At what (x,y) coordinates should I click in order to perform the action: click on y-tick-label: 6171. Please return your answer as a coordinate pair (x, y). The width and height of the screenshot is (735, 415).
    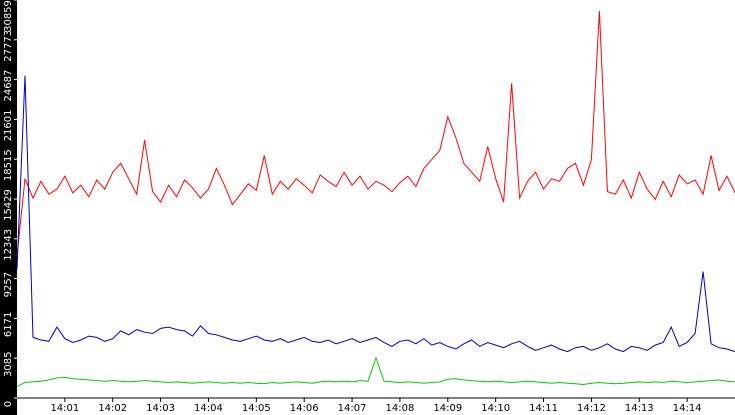
    Looking at the image, I should click on (8, 324).